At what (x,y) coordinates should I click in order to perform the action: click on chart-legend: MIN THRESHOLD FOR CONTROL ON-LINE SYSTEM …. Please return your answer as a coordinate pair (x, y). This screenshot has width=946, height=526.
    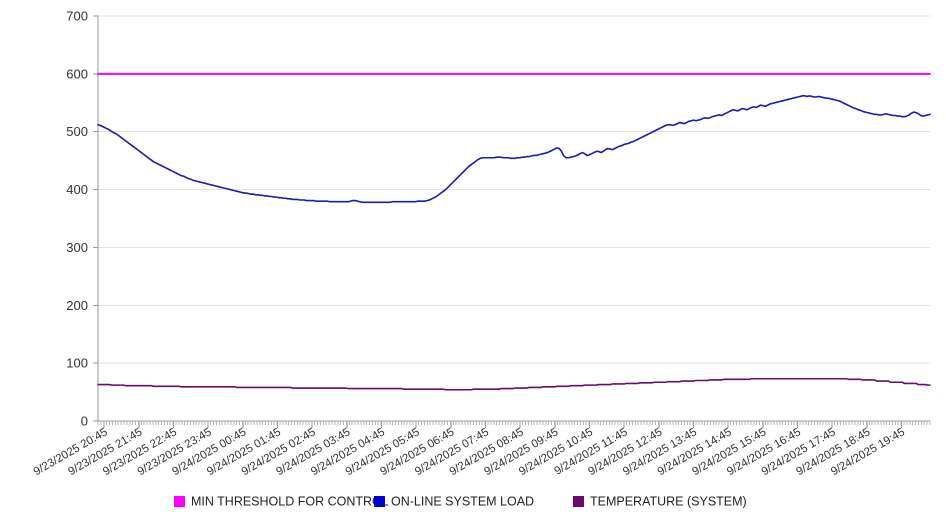
    Looking at the image, I should click on (460, 502).